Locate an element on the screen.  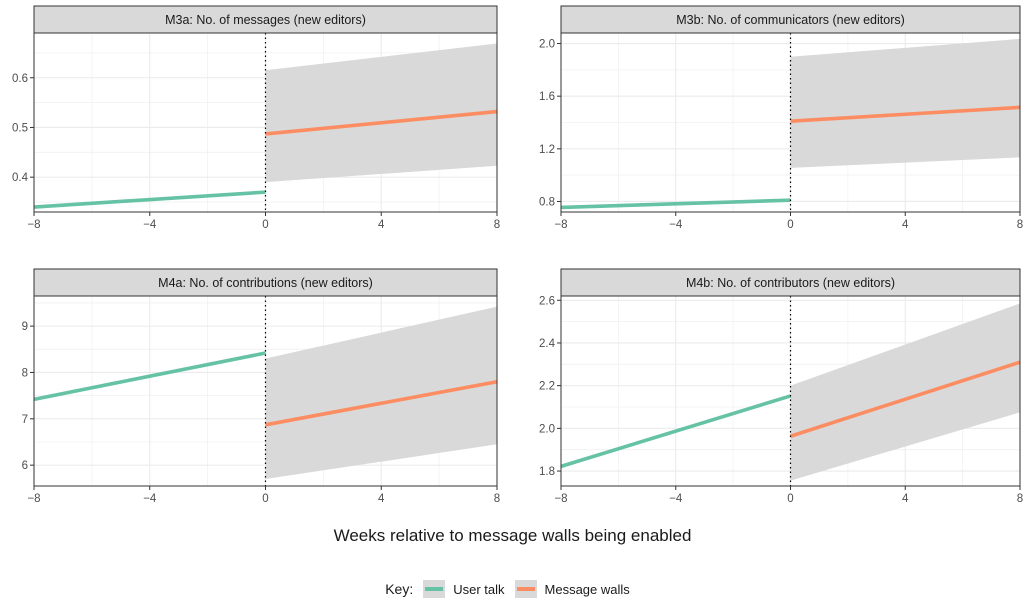
y-tick-label: 0.8 is located at coordinates (547, 202).